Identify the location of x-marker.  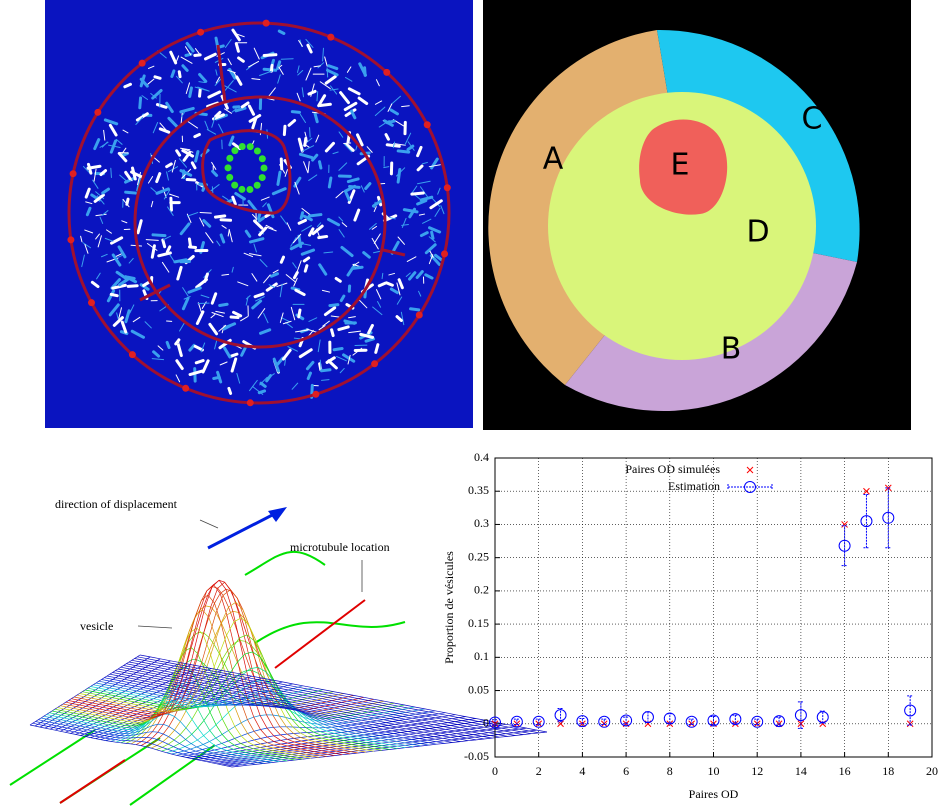
(844, 524).